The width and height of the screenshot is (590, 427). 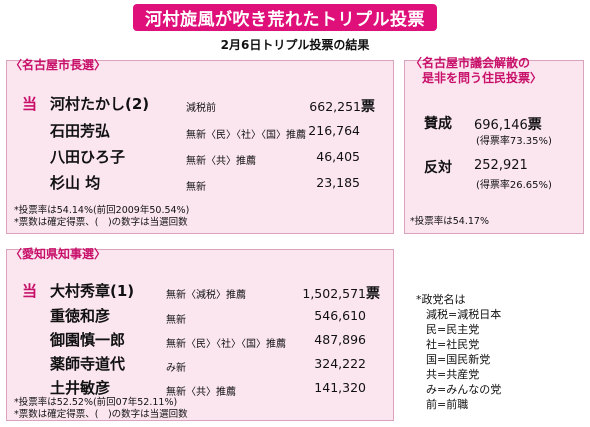 I want to click on candidate-name: 河村たかし(2), so click(x=100, y=104).